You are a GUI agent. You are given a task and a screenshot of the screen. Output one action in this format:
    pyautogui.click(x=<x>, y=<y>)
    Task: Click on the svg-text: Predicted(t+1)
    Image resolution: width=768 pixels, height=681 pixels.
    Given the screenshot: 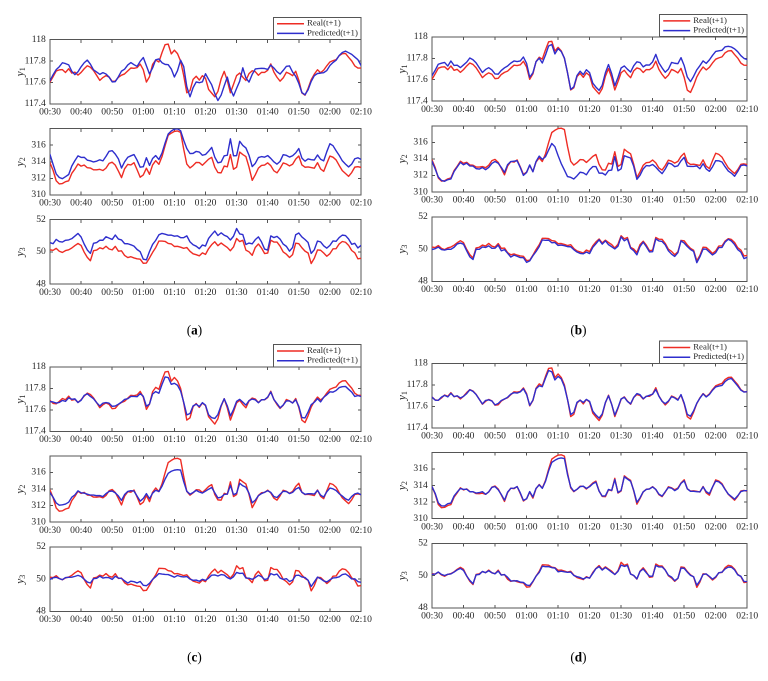 What is the action you would take?
    pyautogui.click(x=332, y=360)
    